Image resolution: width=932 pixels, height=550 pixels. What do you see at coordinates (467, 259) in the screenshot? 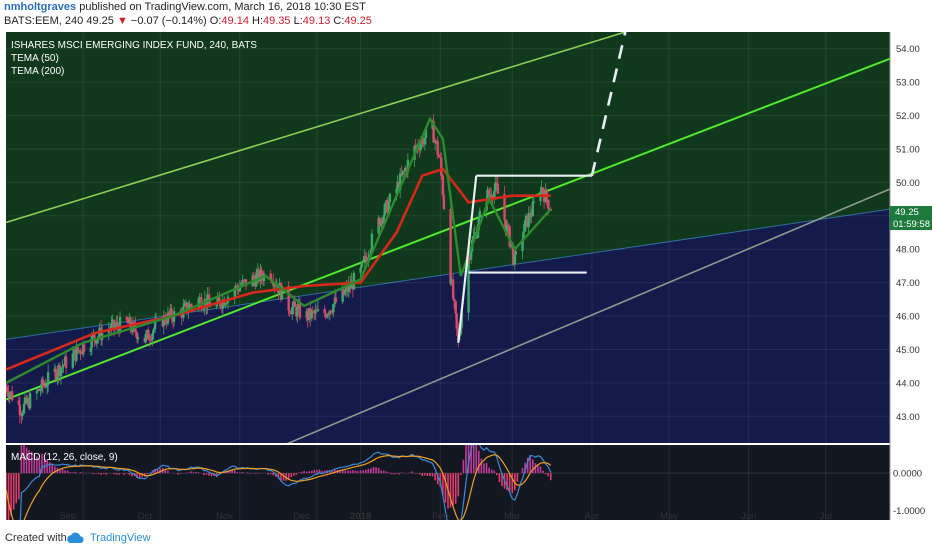
I see `flag-pole-line` at bounding box center [467, 259].